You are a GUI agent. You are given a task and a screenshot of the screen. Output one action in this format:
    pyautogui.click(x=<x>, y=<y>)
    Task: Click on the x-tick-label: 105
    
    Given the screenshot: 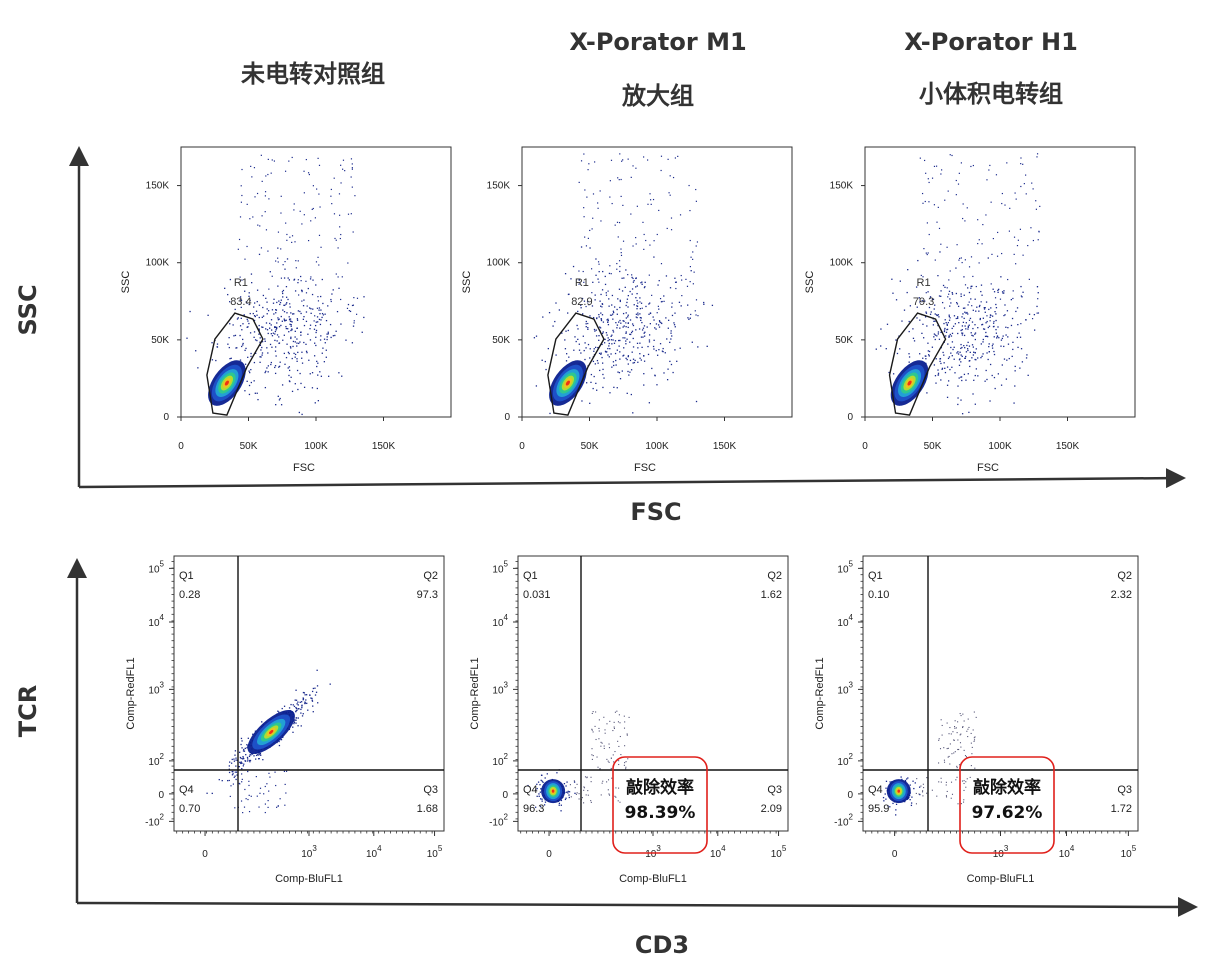 What is the action you would take?
    pyautogui.click(x=779, y=852)
    